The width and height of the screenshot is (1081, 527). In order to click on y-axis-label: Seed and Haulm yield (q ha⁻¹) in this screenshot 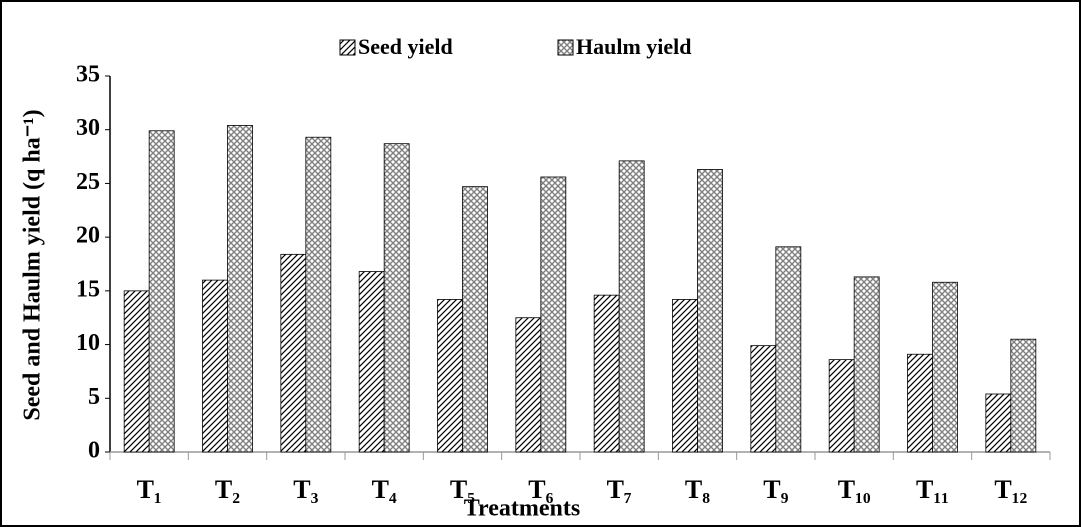, I will do `click(33, 264)`.